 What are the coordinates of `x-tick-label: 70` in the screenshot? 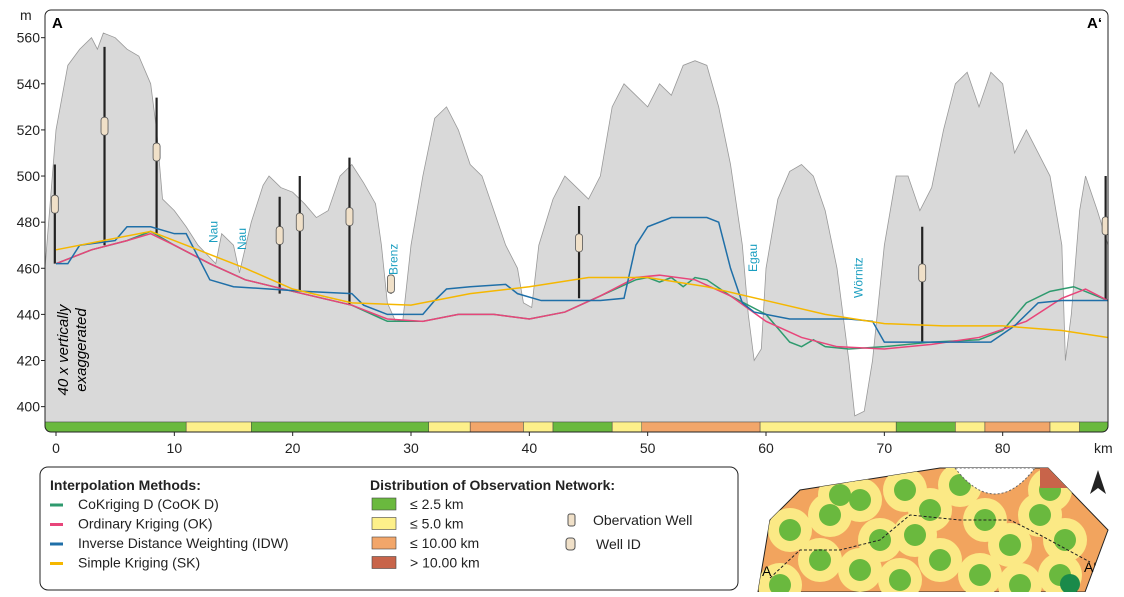 It's located at (885, 448).